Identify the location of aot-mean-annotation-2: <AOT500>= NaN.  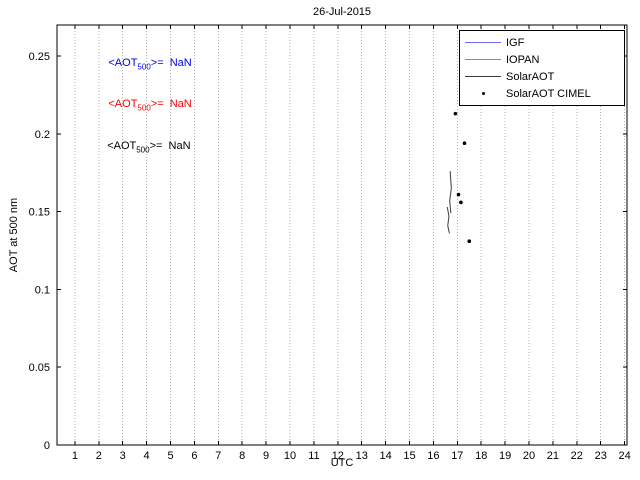
(149, 147).